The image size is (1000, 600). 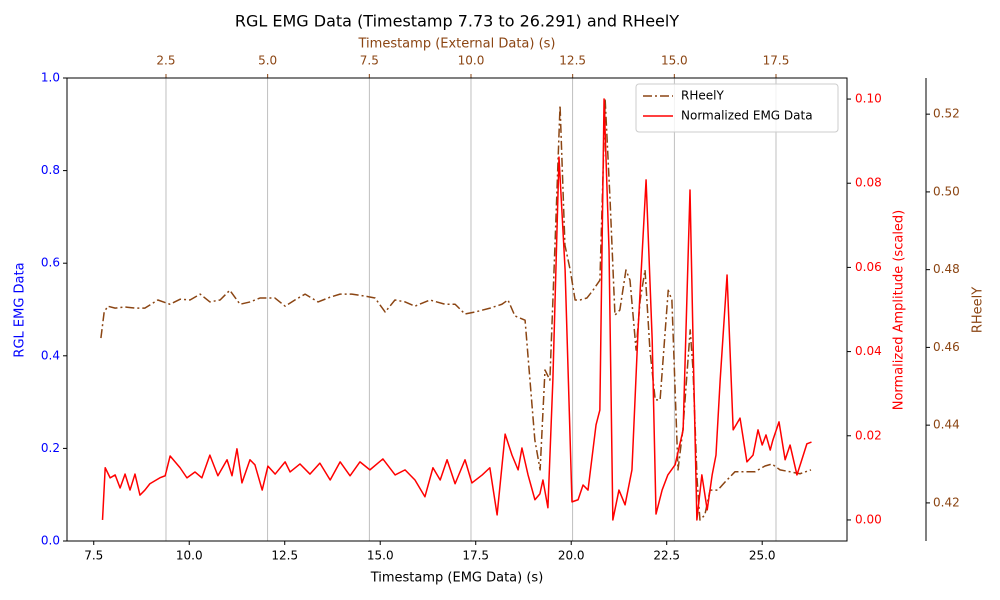 What do you see at coordinates (165, 61) in the screenshot?
I see `x2-tick-label: 2.5` at bounding box center [165, 61].